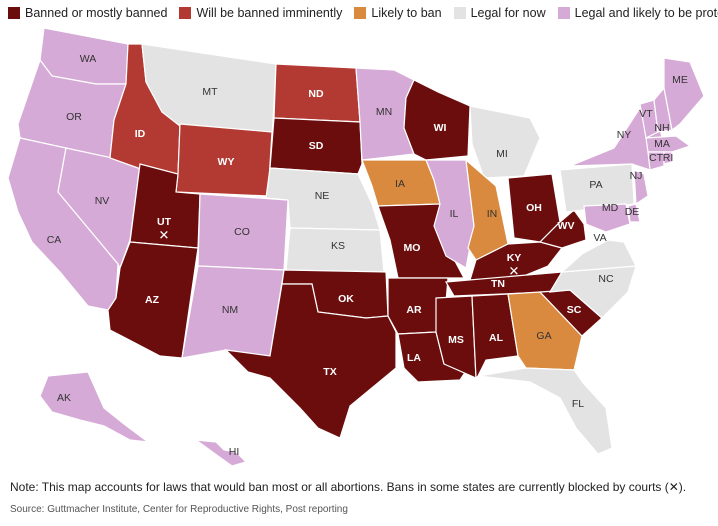 The width and height of the screenshot is (718, 526). I want to click on state-ny, so click(618, 139).